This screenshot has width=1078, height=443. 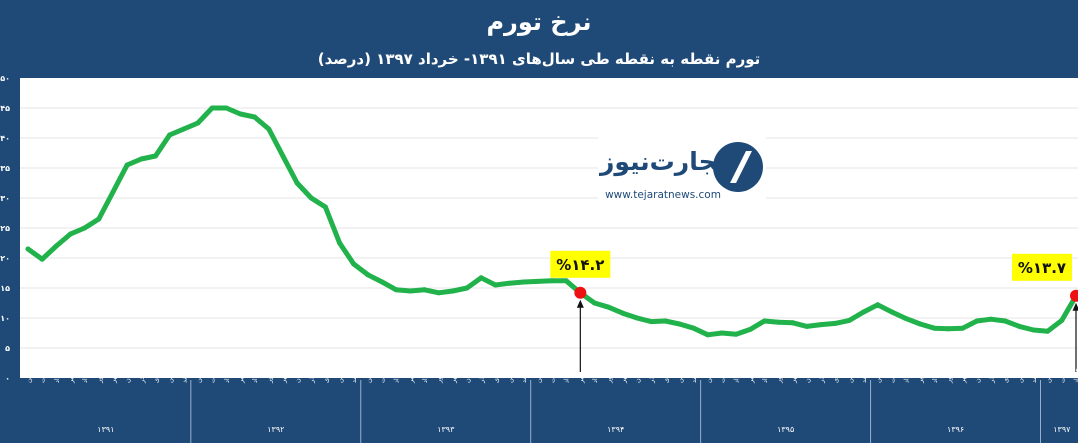 What do you see at coordinates (1042, 267) in the screenshot?
I see `annotation-callout-box` at bounding box center [1042, 267].